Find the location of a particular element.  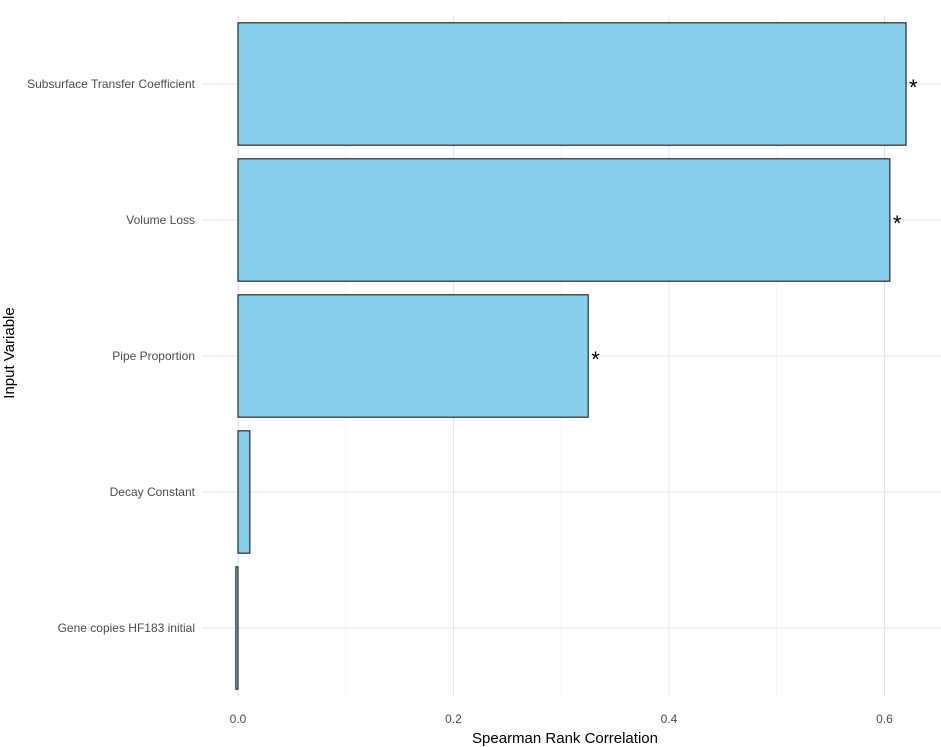

y-tick-label: Volume Loss is located at coordinates (160, 220).